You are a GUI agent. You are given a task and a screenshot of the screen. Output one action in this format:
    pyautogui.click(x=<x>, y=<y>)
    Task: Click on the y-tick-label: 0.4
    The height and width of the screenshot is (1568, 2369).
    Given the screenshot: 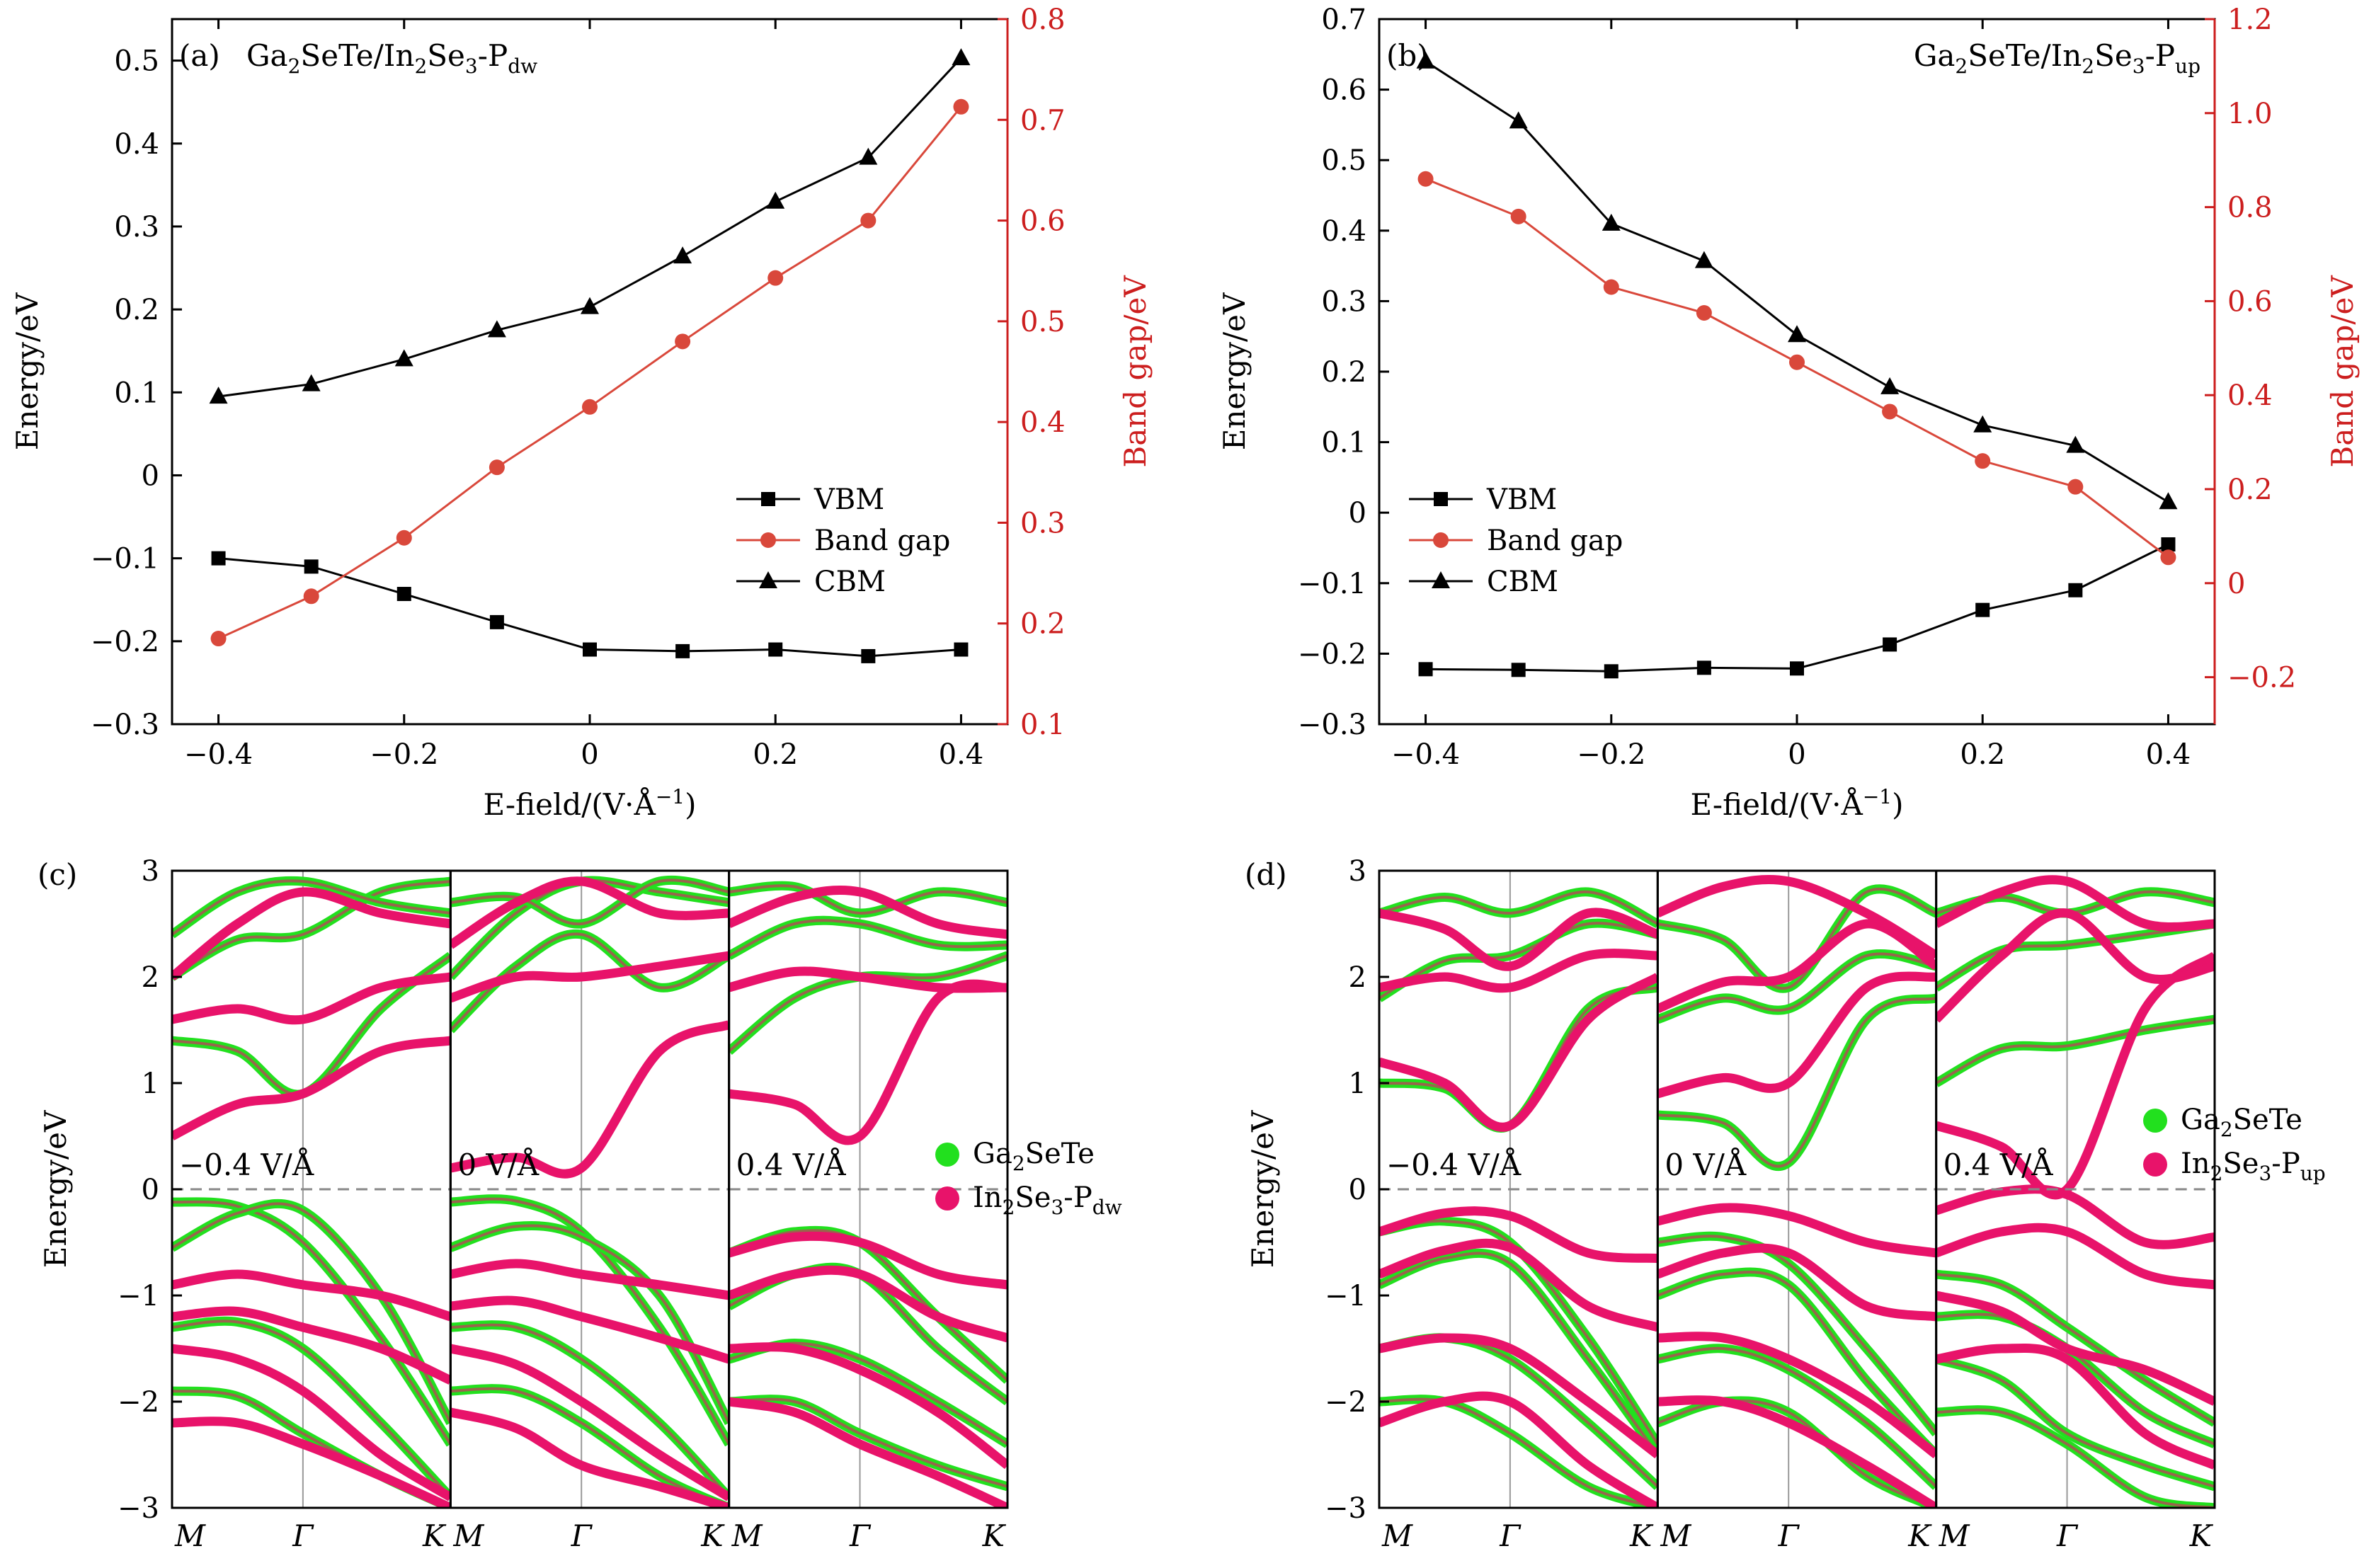 What is the action you would take?
    pyautogui.click(x=1343, y=231)
    